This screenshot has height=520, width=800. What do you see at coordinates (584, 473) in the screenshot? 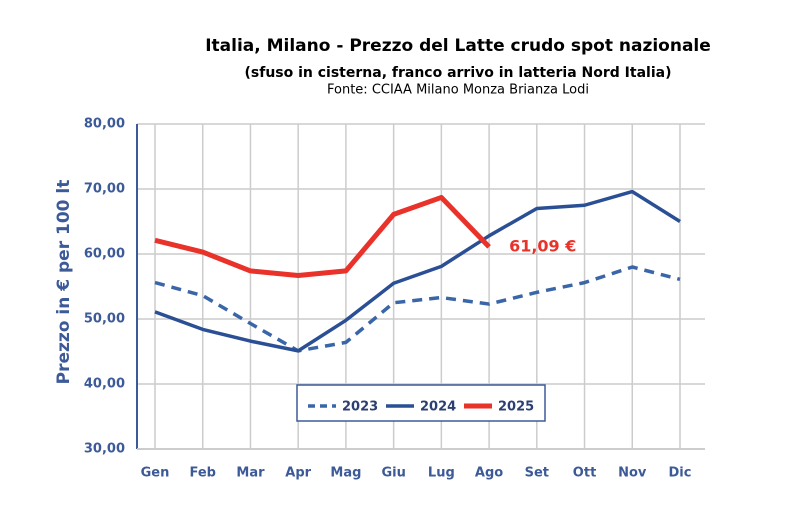
I see `x-tick-label: Ott` at bounding box center [584, 473].